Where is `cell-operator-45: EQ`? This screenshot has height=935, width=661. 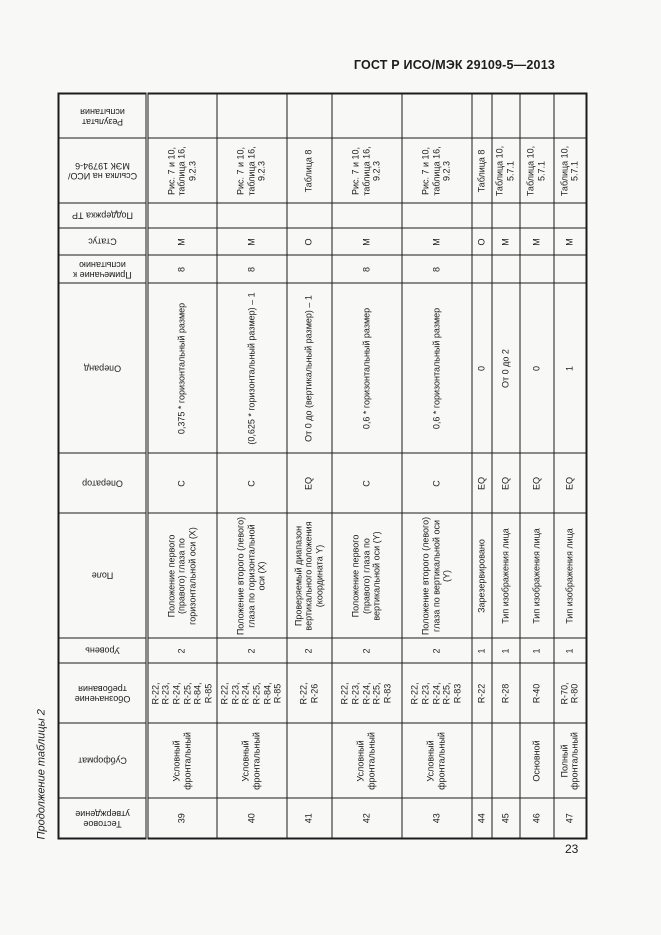
cell-operator-45: EQ is located at coordinates (505, 483).